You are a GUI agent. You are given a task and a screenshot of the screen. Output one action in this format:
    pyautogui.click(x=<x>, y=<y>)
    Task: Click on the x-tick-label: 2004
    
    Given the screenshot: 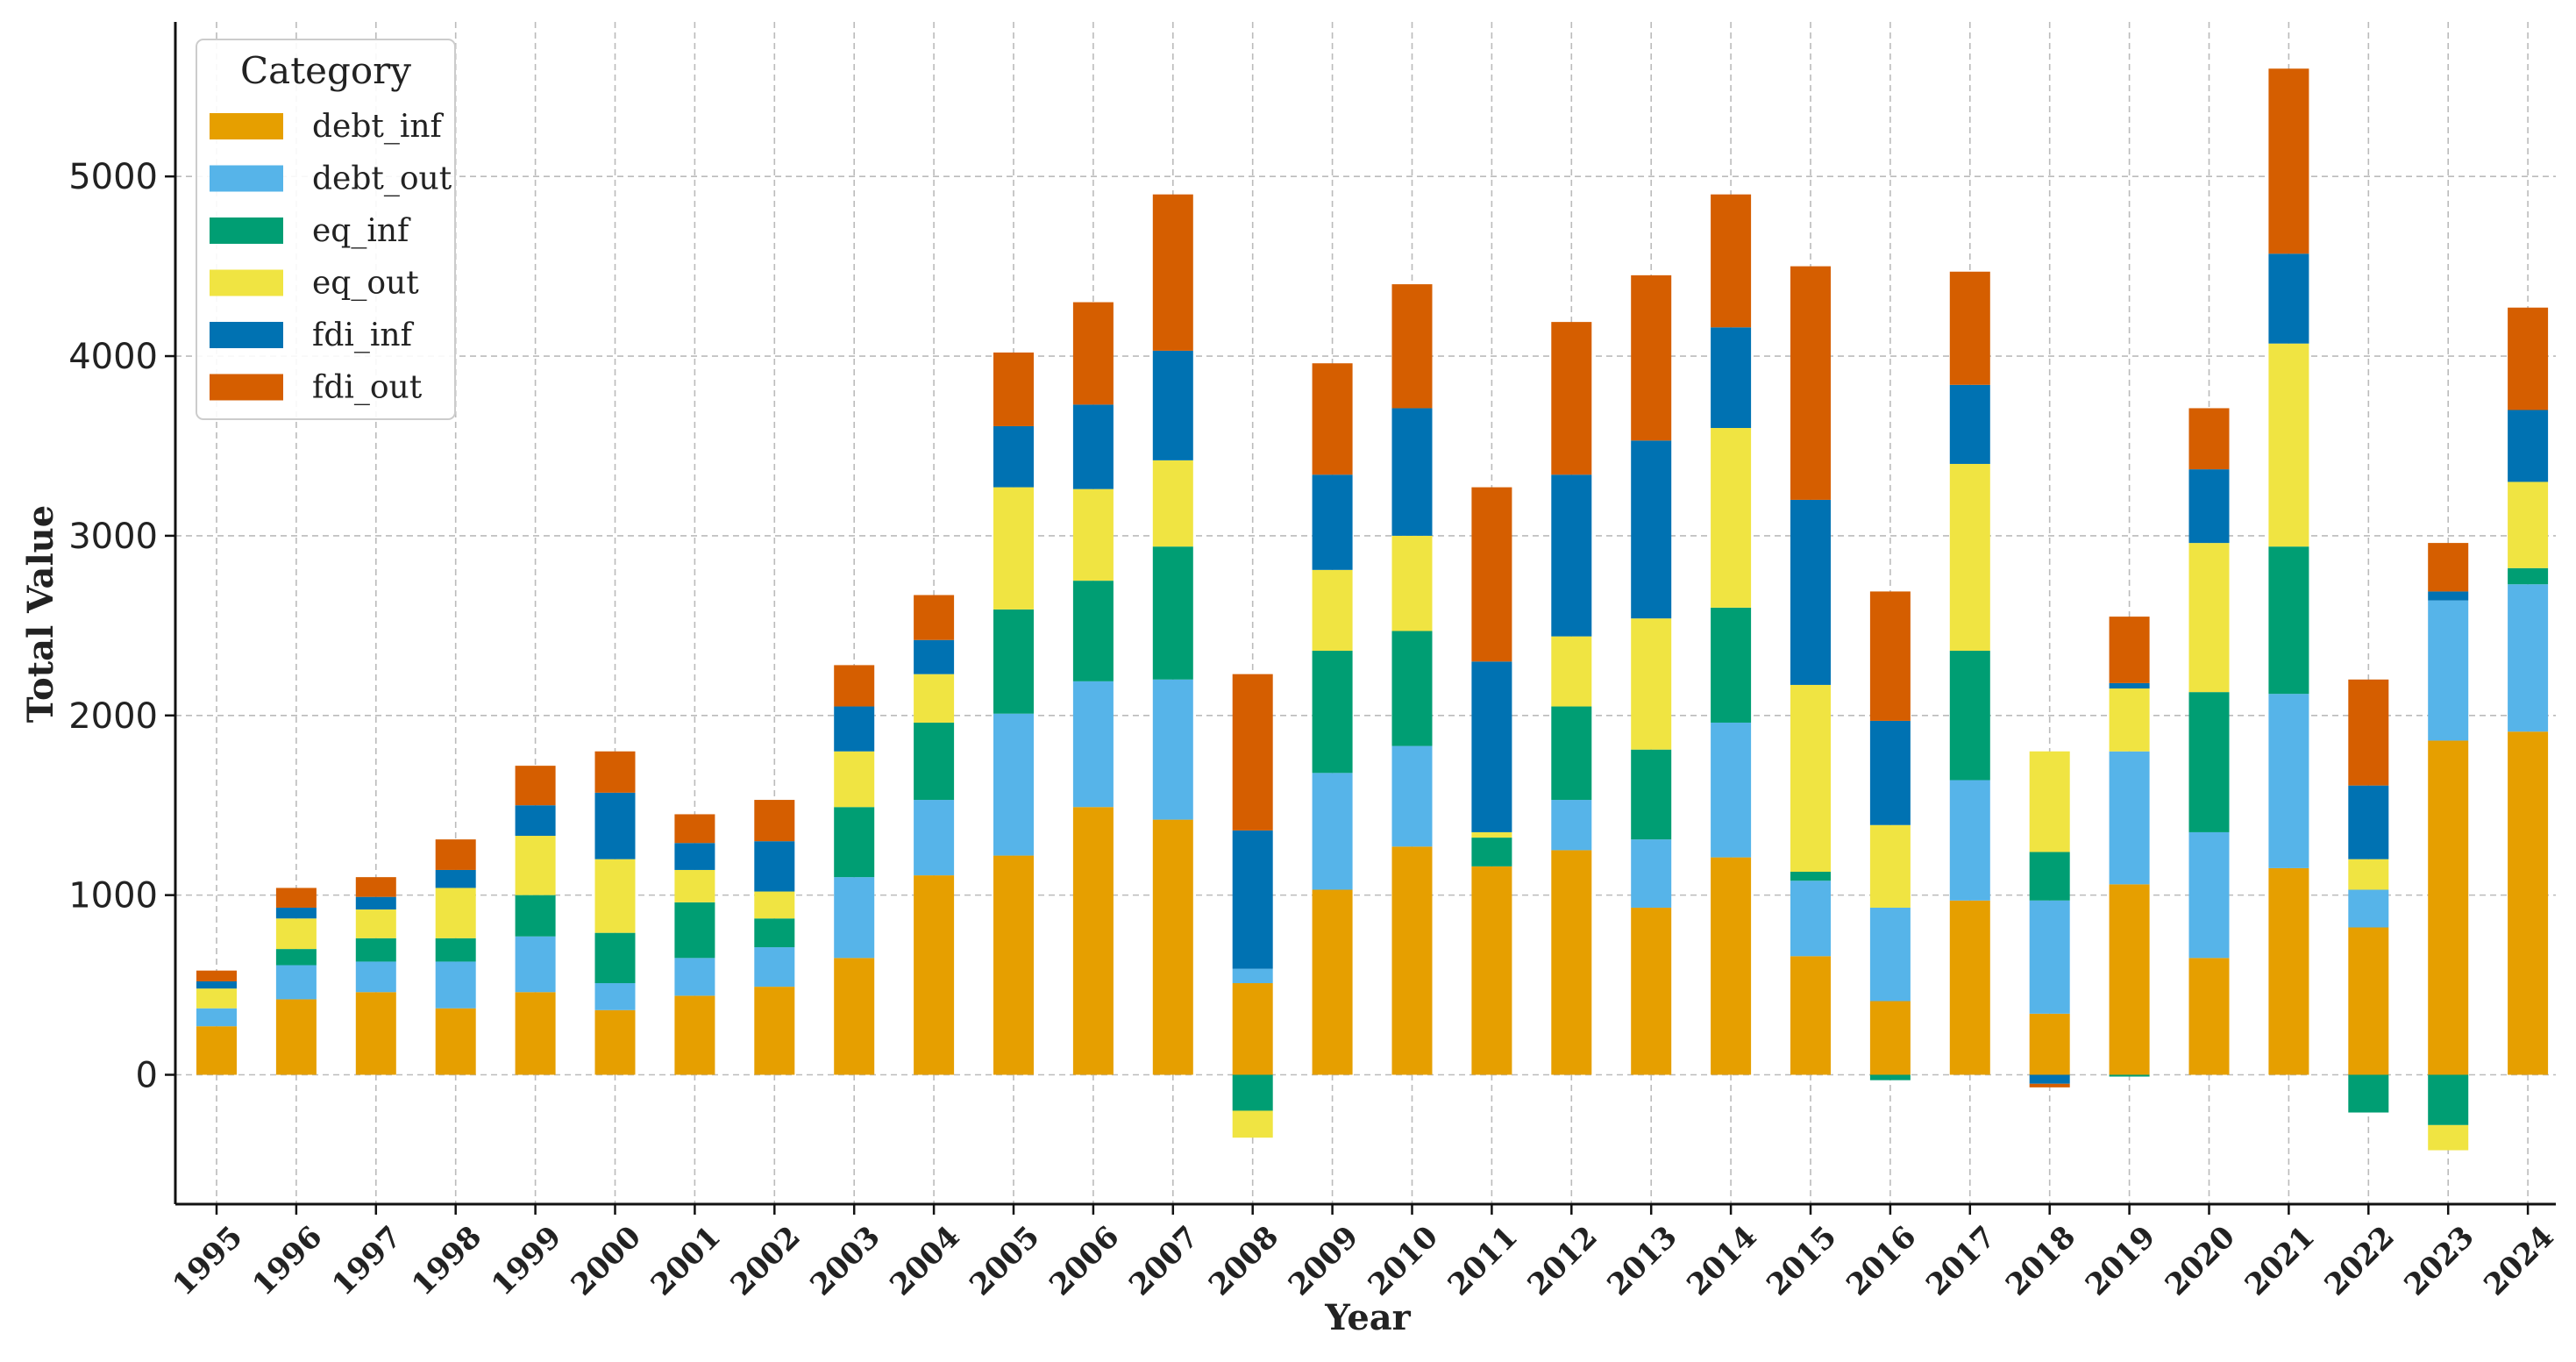 What is the action you would take?
    pyautogui.click(x=924, y=1260)
    